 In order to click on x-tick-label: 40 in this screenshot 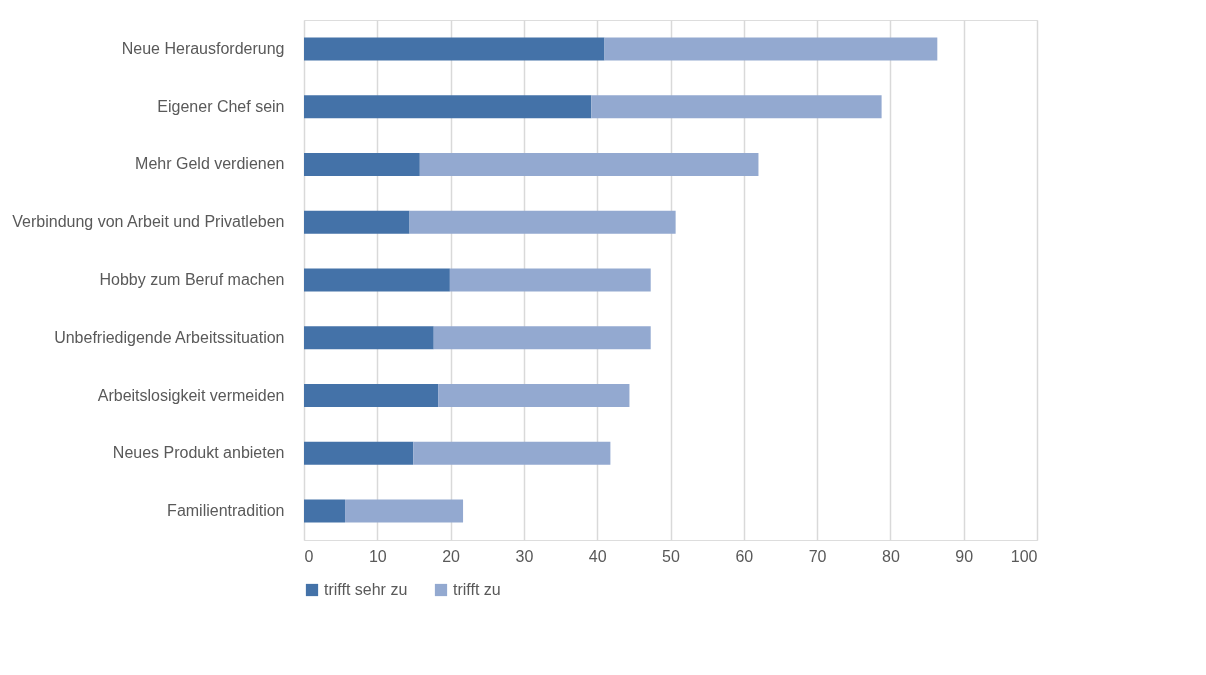, I will do `click(597, 556)`.